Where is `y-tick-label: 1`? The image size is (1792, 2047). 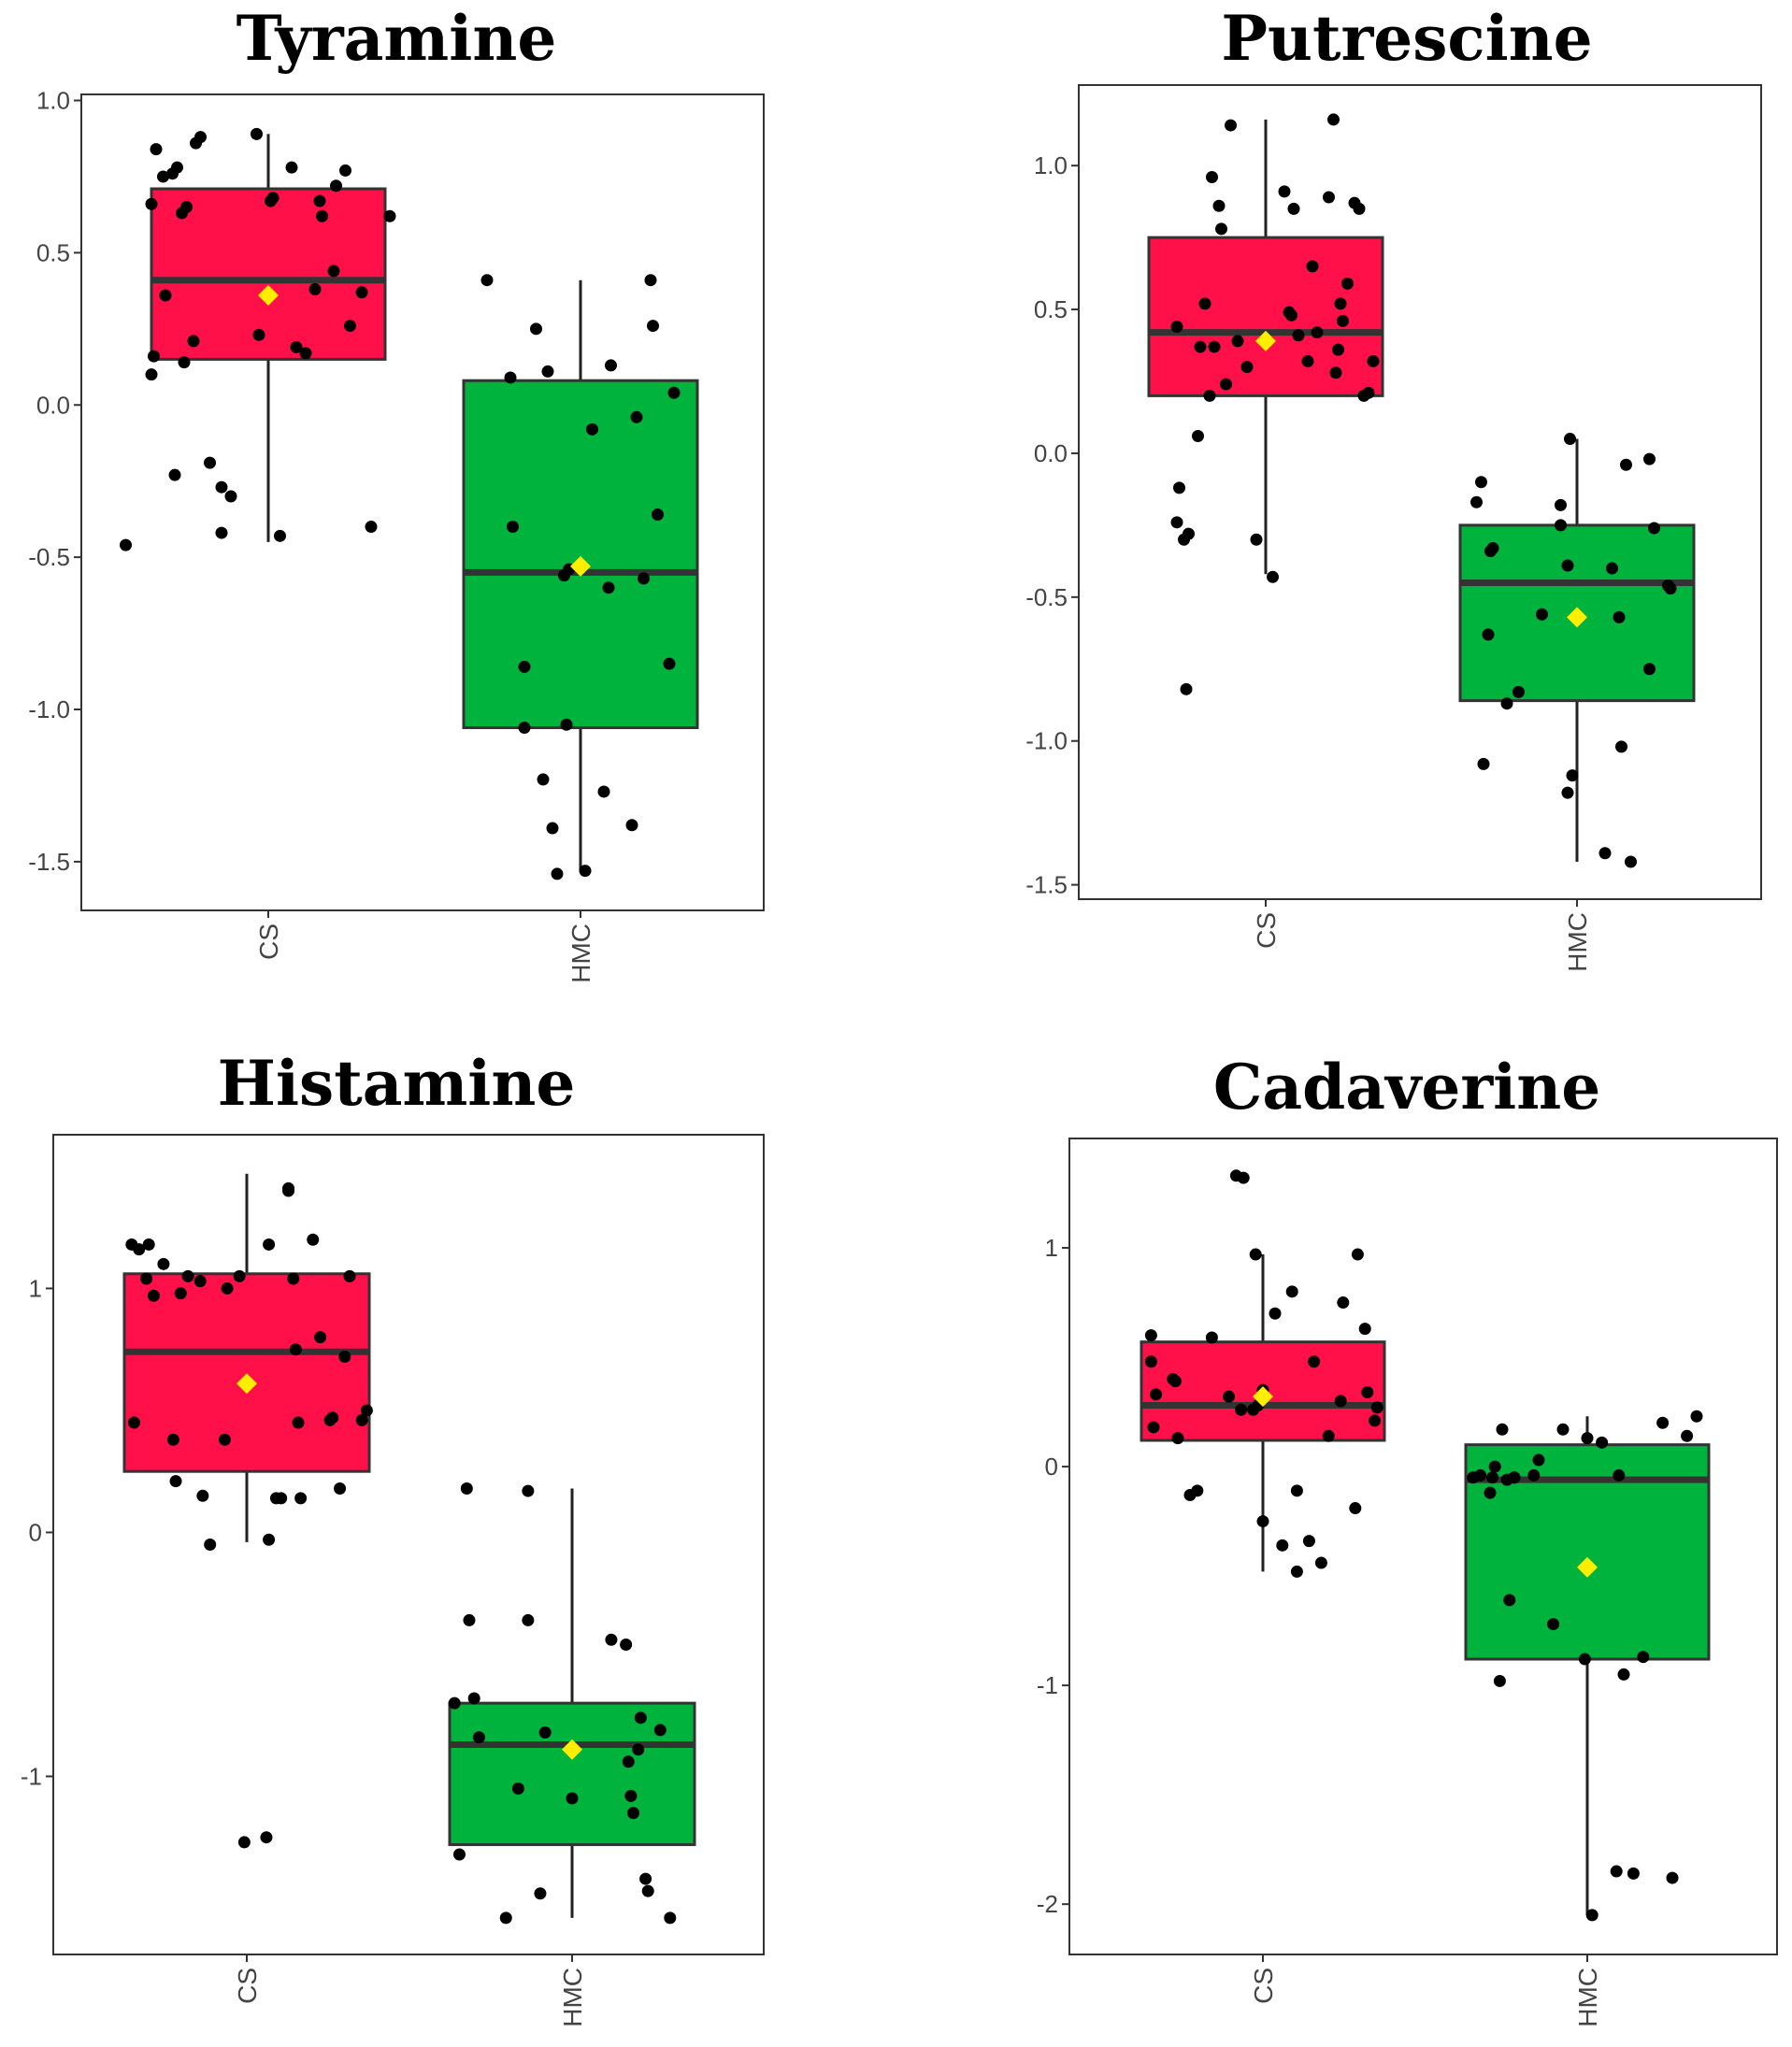 y-tick-label: 1 is located at coordinates (35, 1288).